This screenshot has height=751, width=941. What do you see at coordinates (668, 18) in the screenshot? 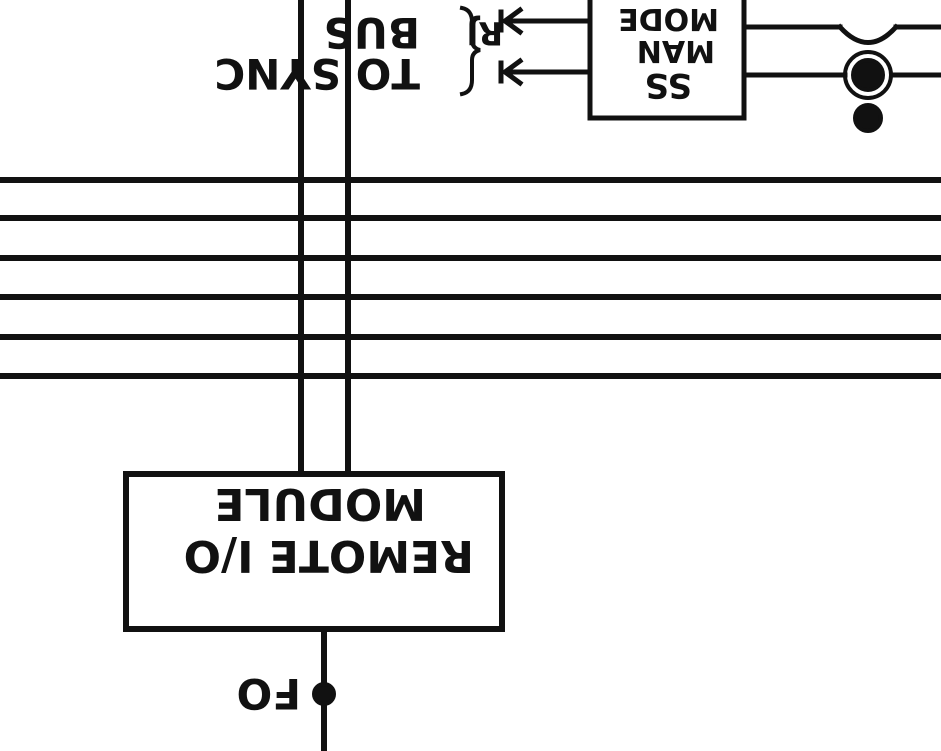
I see `ss-man-mode-line-3: MODE` at bounding box center [668, 18].